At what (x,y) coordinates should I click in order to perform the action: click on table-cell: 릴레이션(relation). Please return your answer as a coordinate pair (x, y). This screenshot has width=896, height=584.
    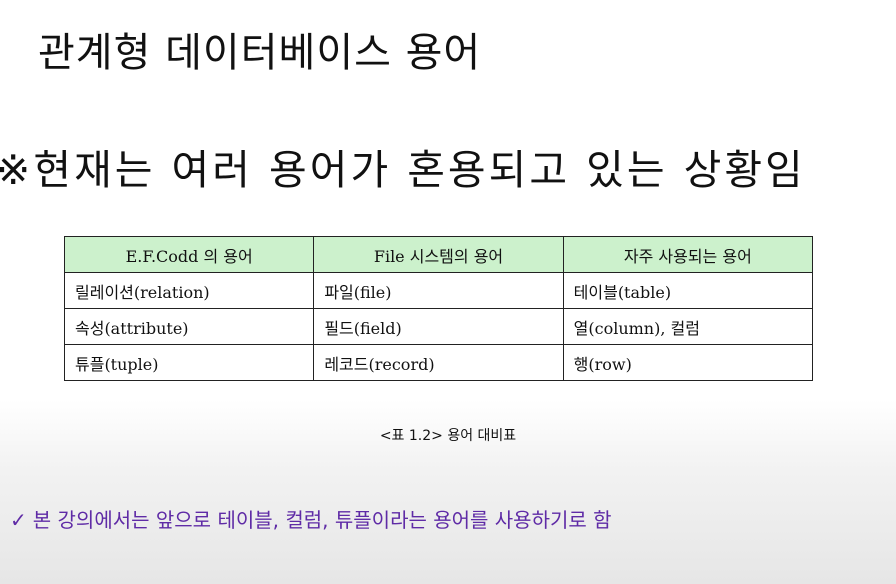
    Looking at the image, I should click on (189, 290).